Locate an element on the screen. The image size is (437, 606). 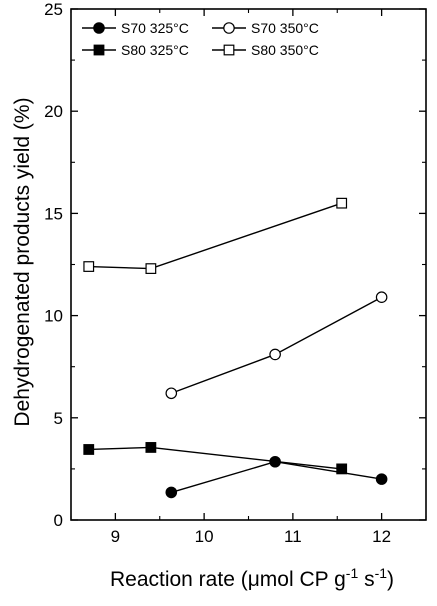
y-tick-label: 10 is located at coordinates (53, 316).